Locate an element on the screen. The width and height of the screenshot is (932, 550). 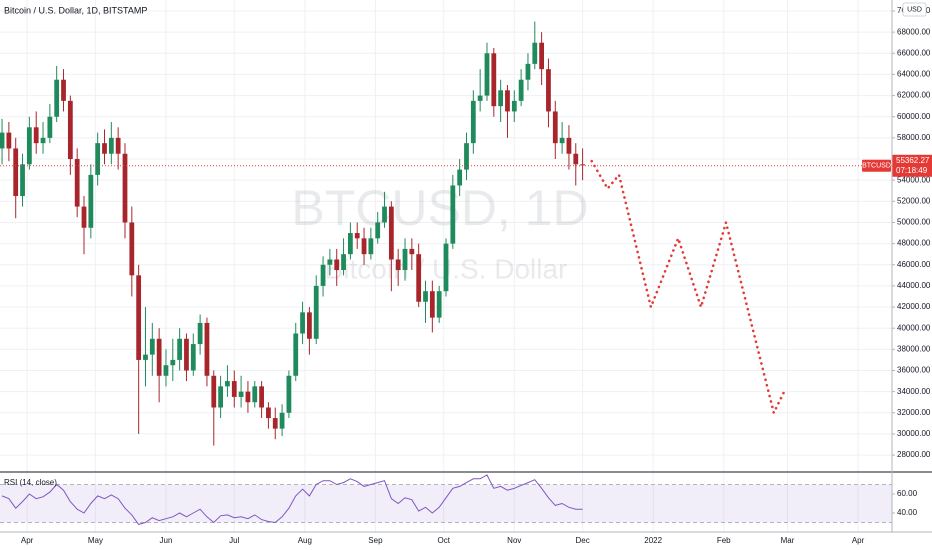
countdown-label: 07:18:49 is located at coordinates (912, 170).